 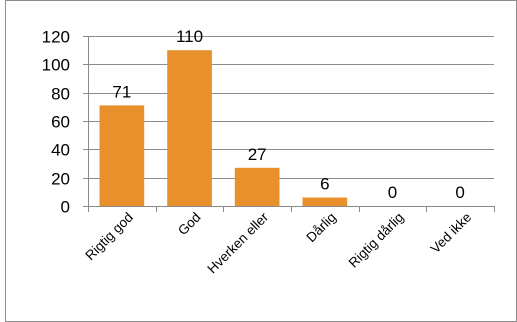 What do you see at coordinates (60, 150) in the screenshot?
I see `y-tick-label: 40` at bounding box center [60, 150].